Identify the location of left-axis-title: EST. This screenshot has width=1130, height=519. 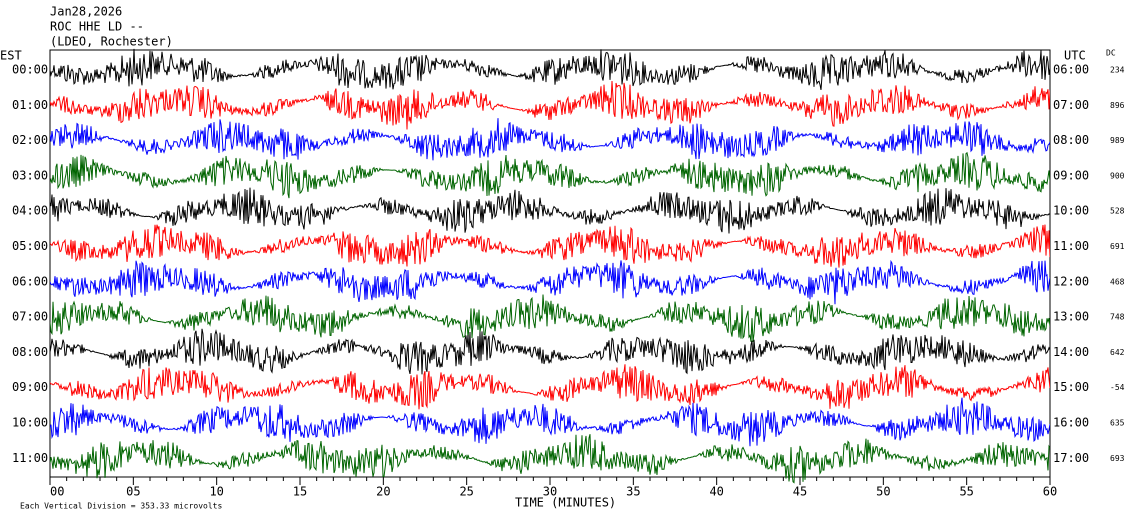
(11, 56).